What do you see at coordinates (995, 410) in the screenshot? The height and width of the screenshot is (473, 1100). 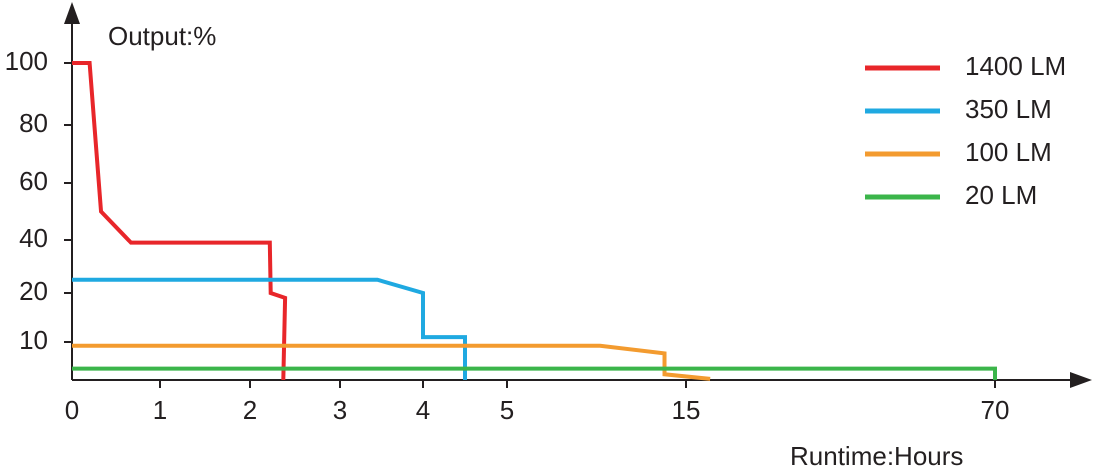 I see `x-tick-label: 70` at bounding box center [995, 410].